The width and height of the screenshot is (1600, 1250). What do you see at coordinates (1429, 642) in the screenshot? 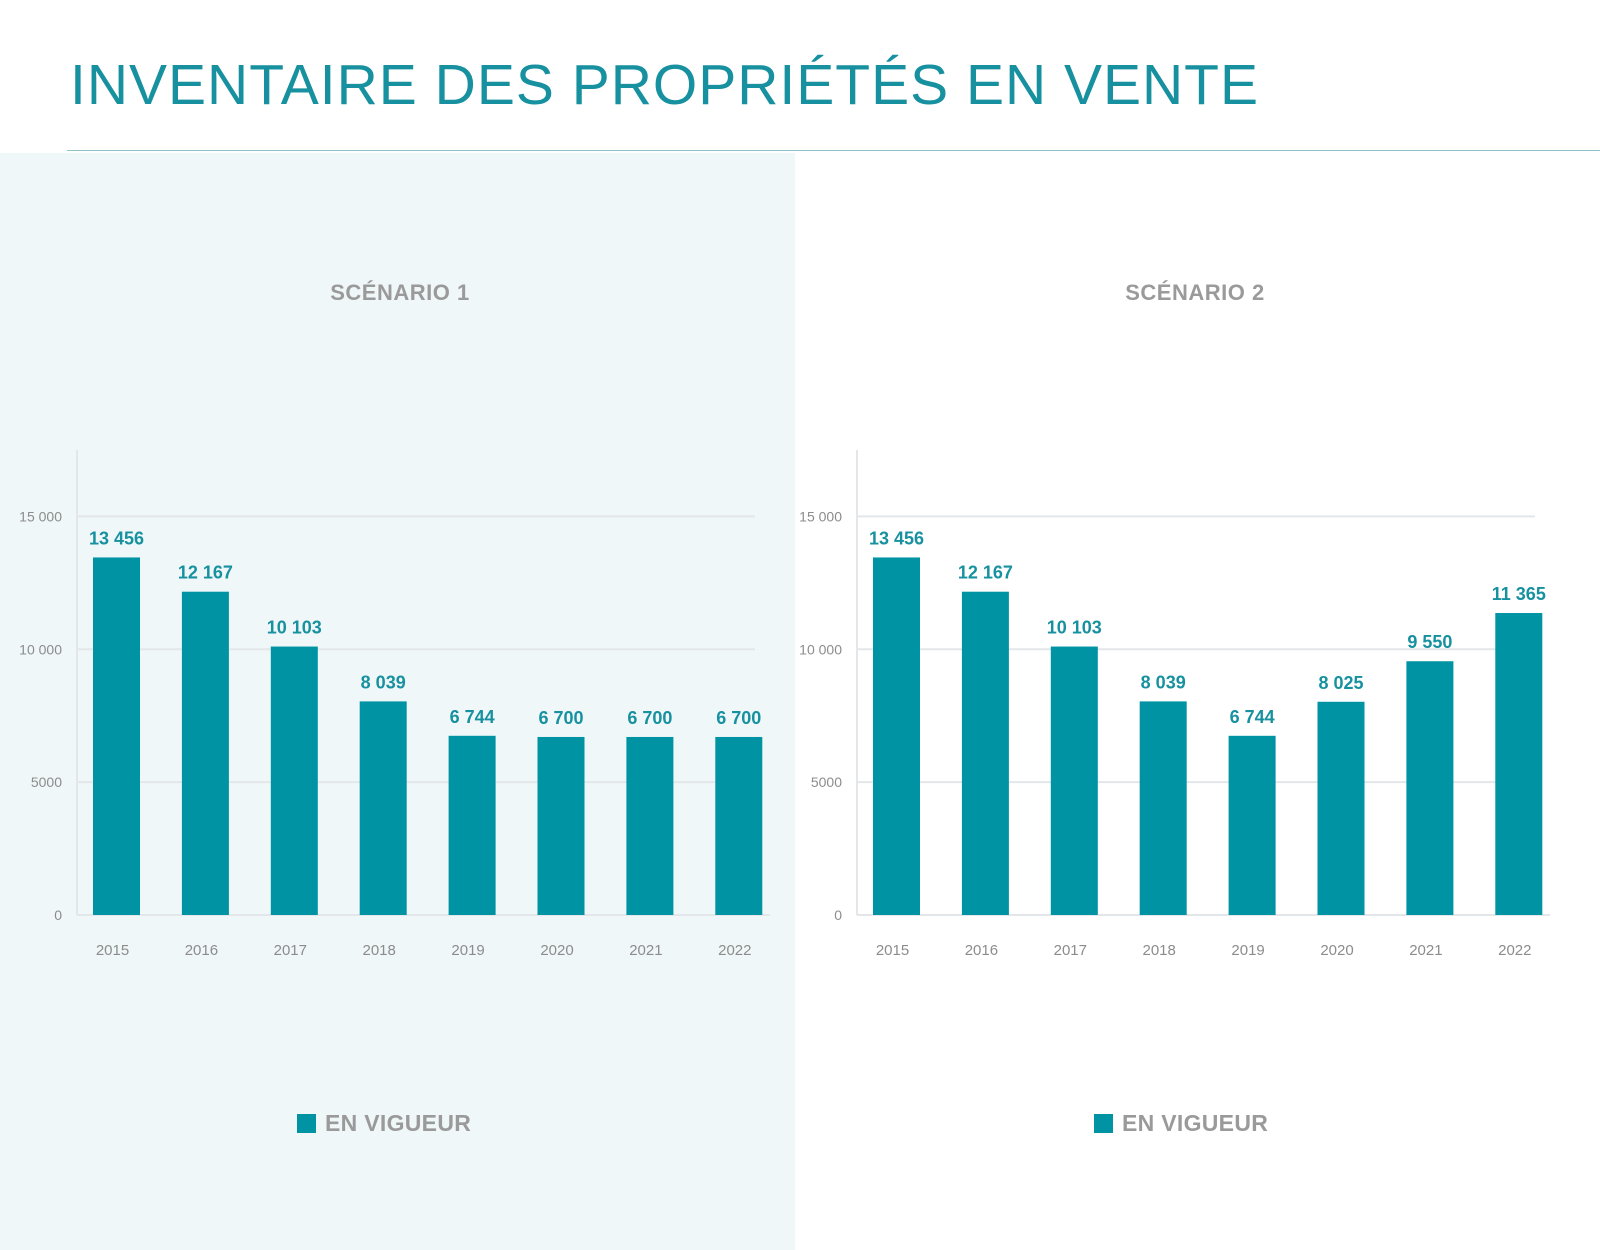
I see `data-label: 9 550` at bounding box center [1429, 642].